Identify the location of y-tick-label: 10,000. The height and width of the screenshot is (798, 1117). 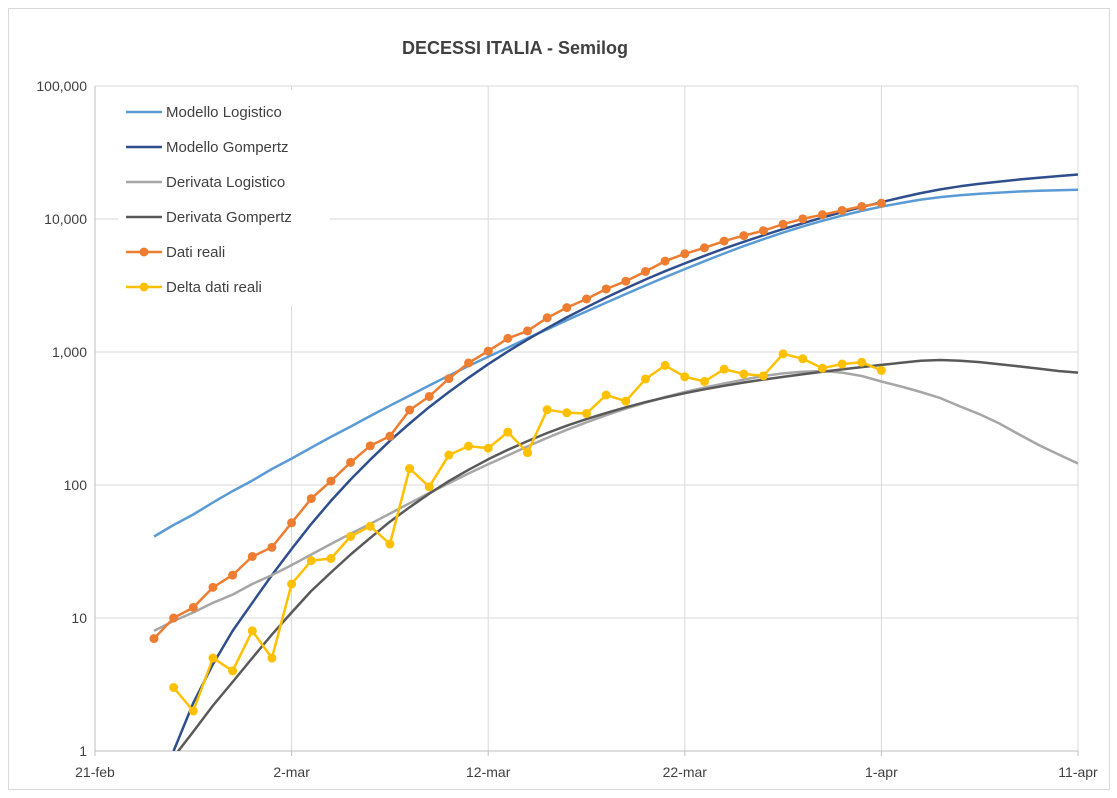
(65, 219).